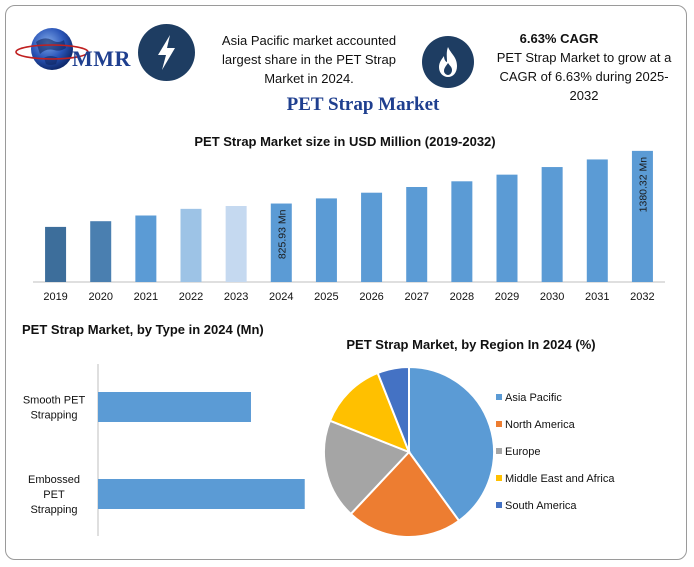 This screenshot has width=694, height=567. Describe the element at coordinates (100, 297) in the screenshot. I see `x-tick-label: 2020` at that location.